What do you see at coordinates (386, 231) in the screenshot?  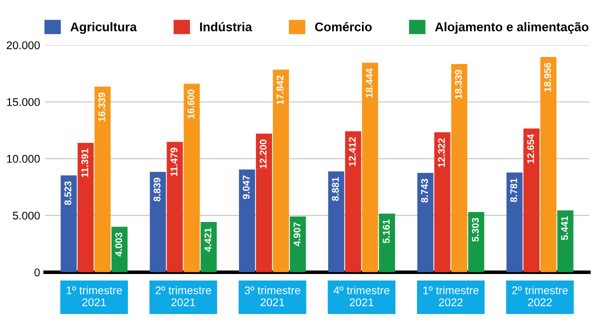 I see `data-label: 5.161` at bounding box center [386, 231].